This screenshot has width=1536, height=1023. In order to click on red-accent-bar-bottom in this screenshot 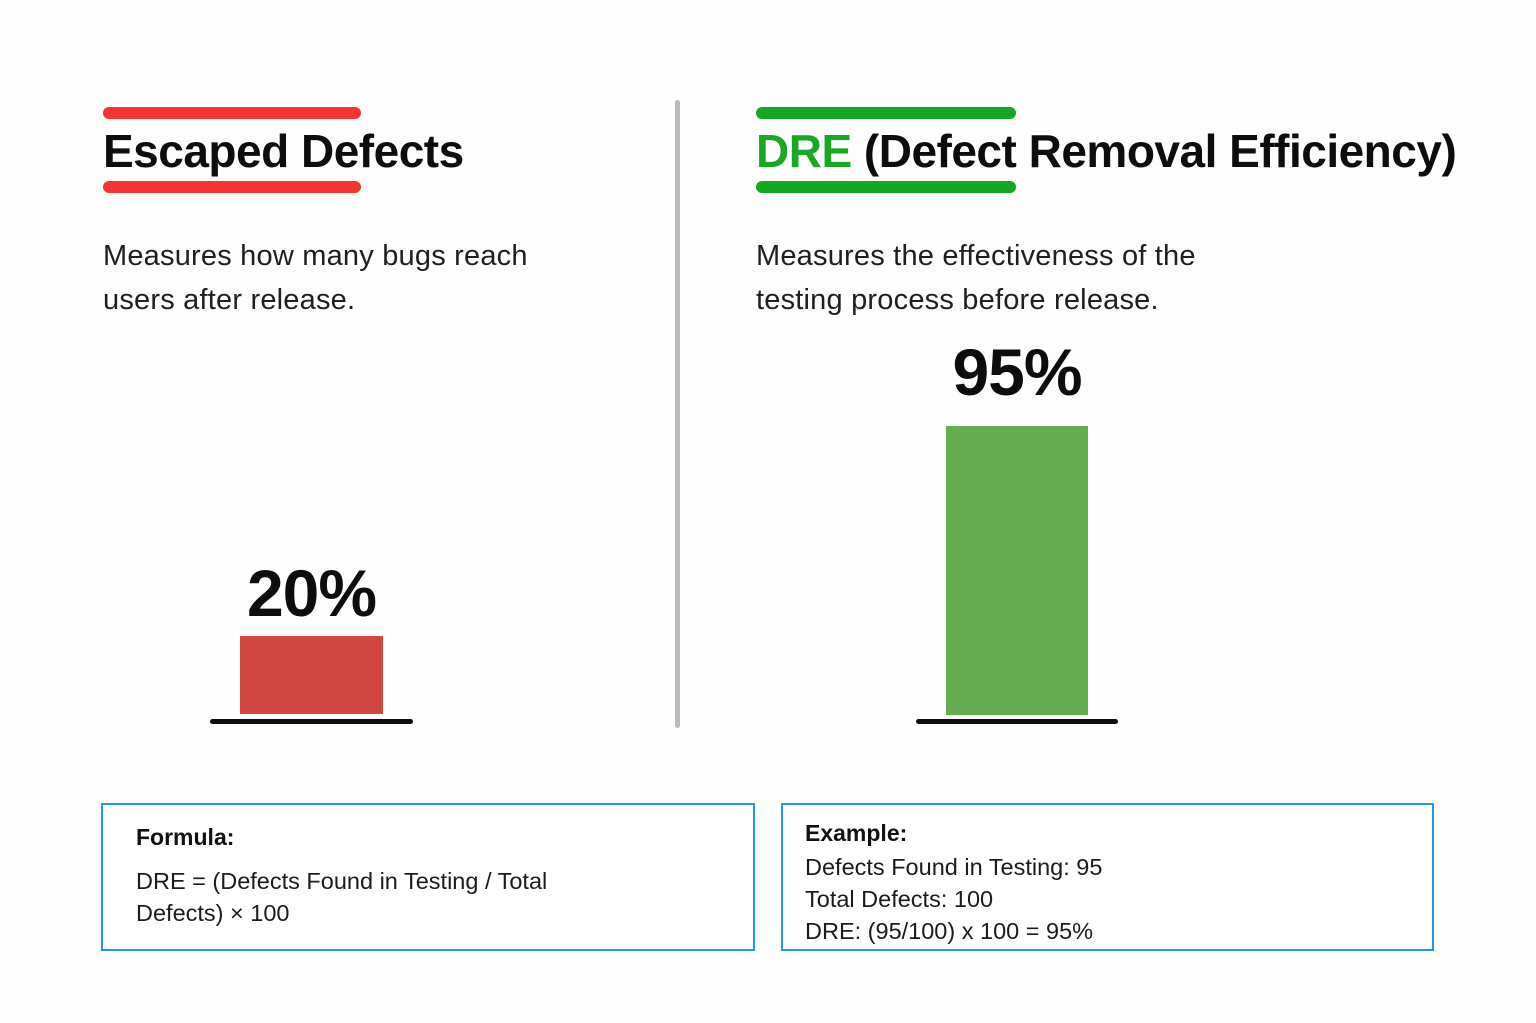, I will do `click(232, 187)`.